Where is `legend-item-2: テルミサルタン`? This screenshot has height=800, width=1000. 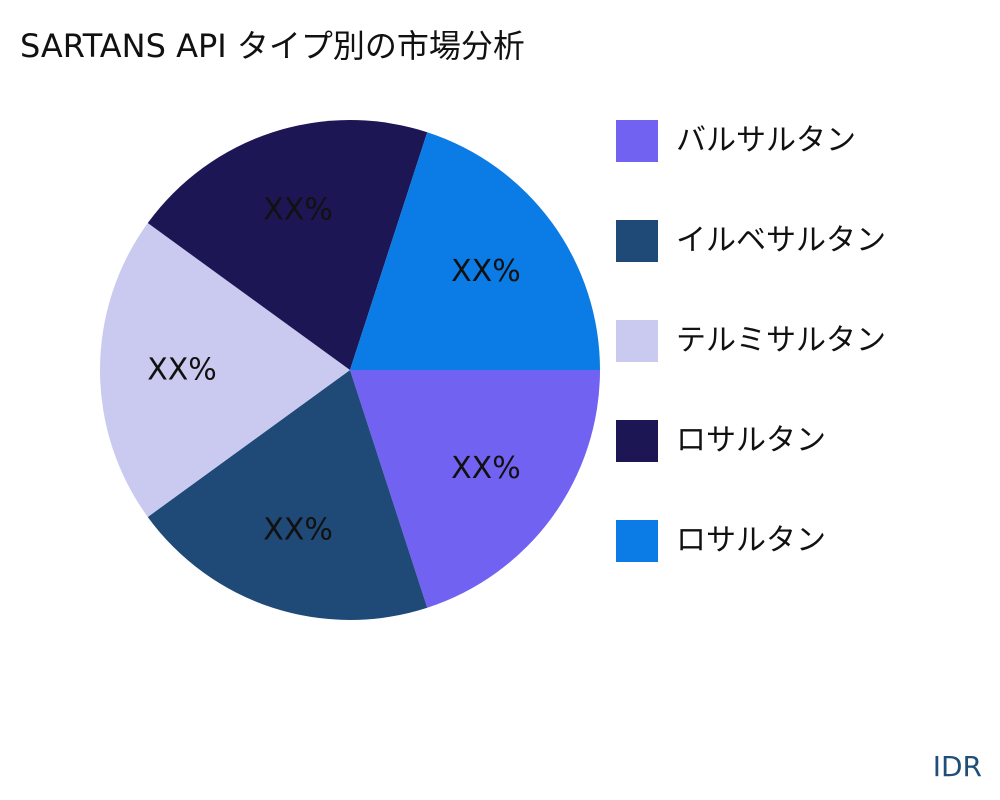
legend-item-2: テルミサルタン is located at coordinates (751, 341).